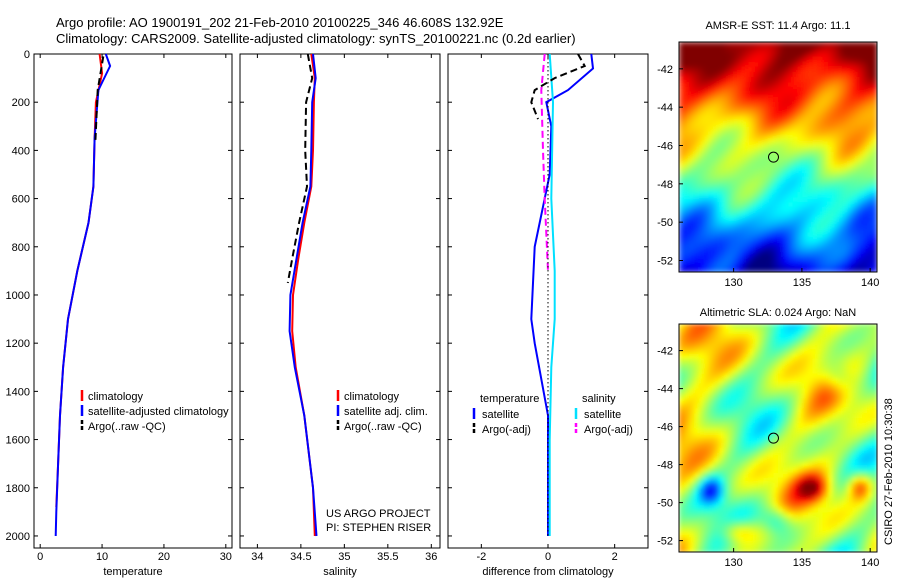 The height and width of the screenshot is (580, 900). What do you see at coordinates (226, 557) in the screenshot?
I see `temperature-xtick-label: 30` at bounding box center [226, 557].